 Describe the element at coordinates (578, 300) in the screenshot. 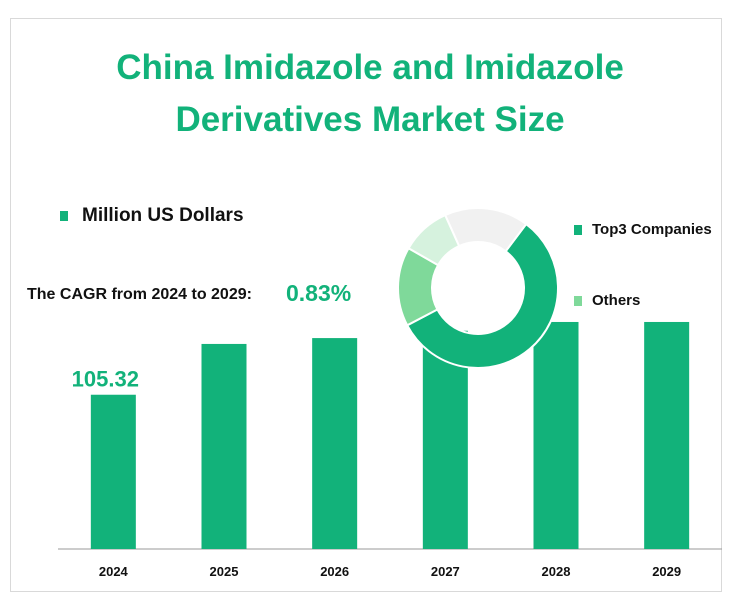

I see `donut-legend-others-swatch` at that location.